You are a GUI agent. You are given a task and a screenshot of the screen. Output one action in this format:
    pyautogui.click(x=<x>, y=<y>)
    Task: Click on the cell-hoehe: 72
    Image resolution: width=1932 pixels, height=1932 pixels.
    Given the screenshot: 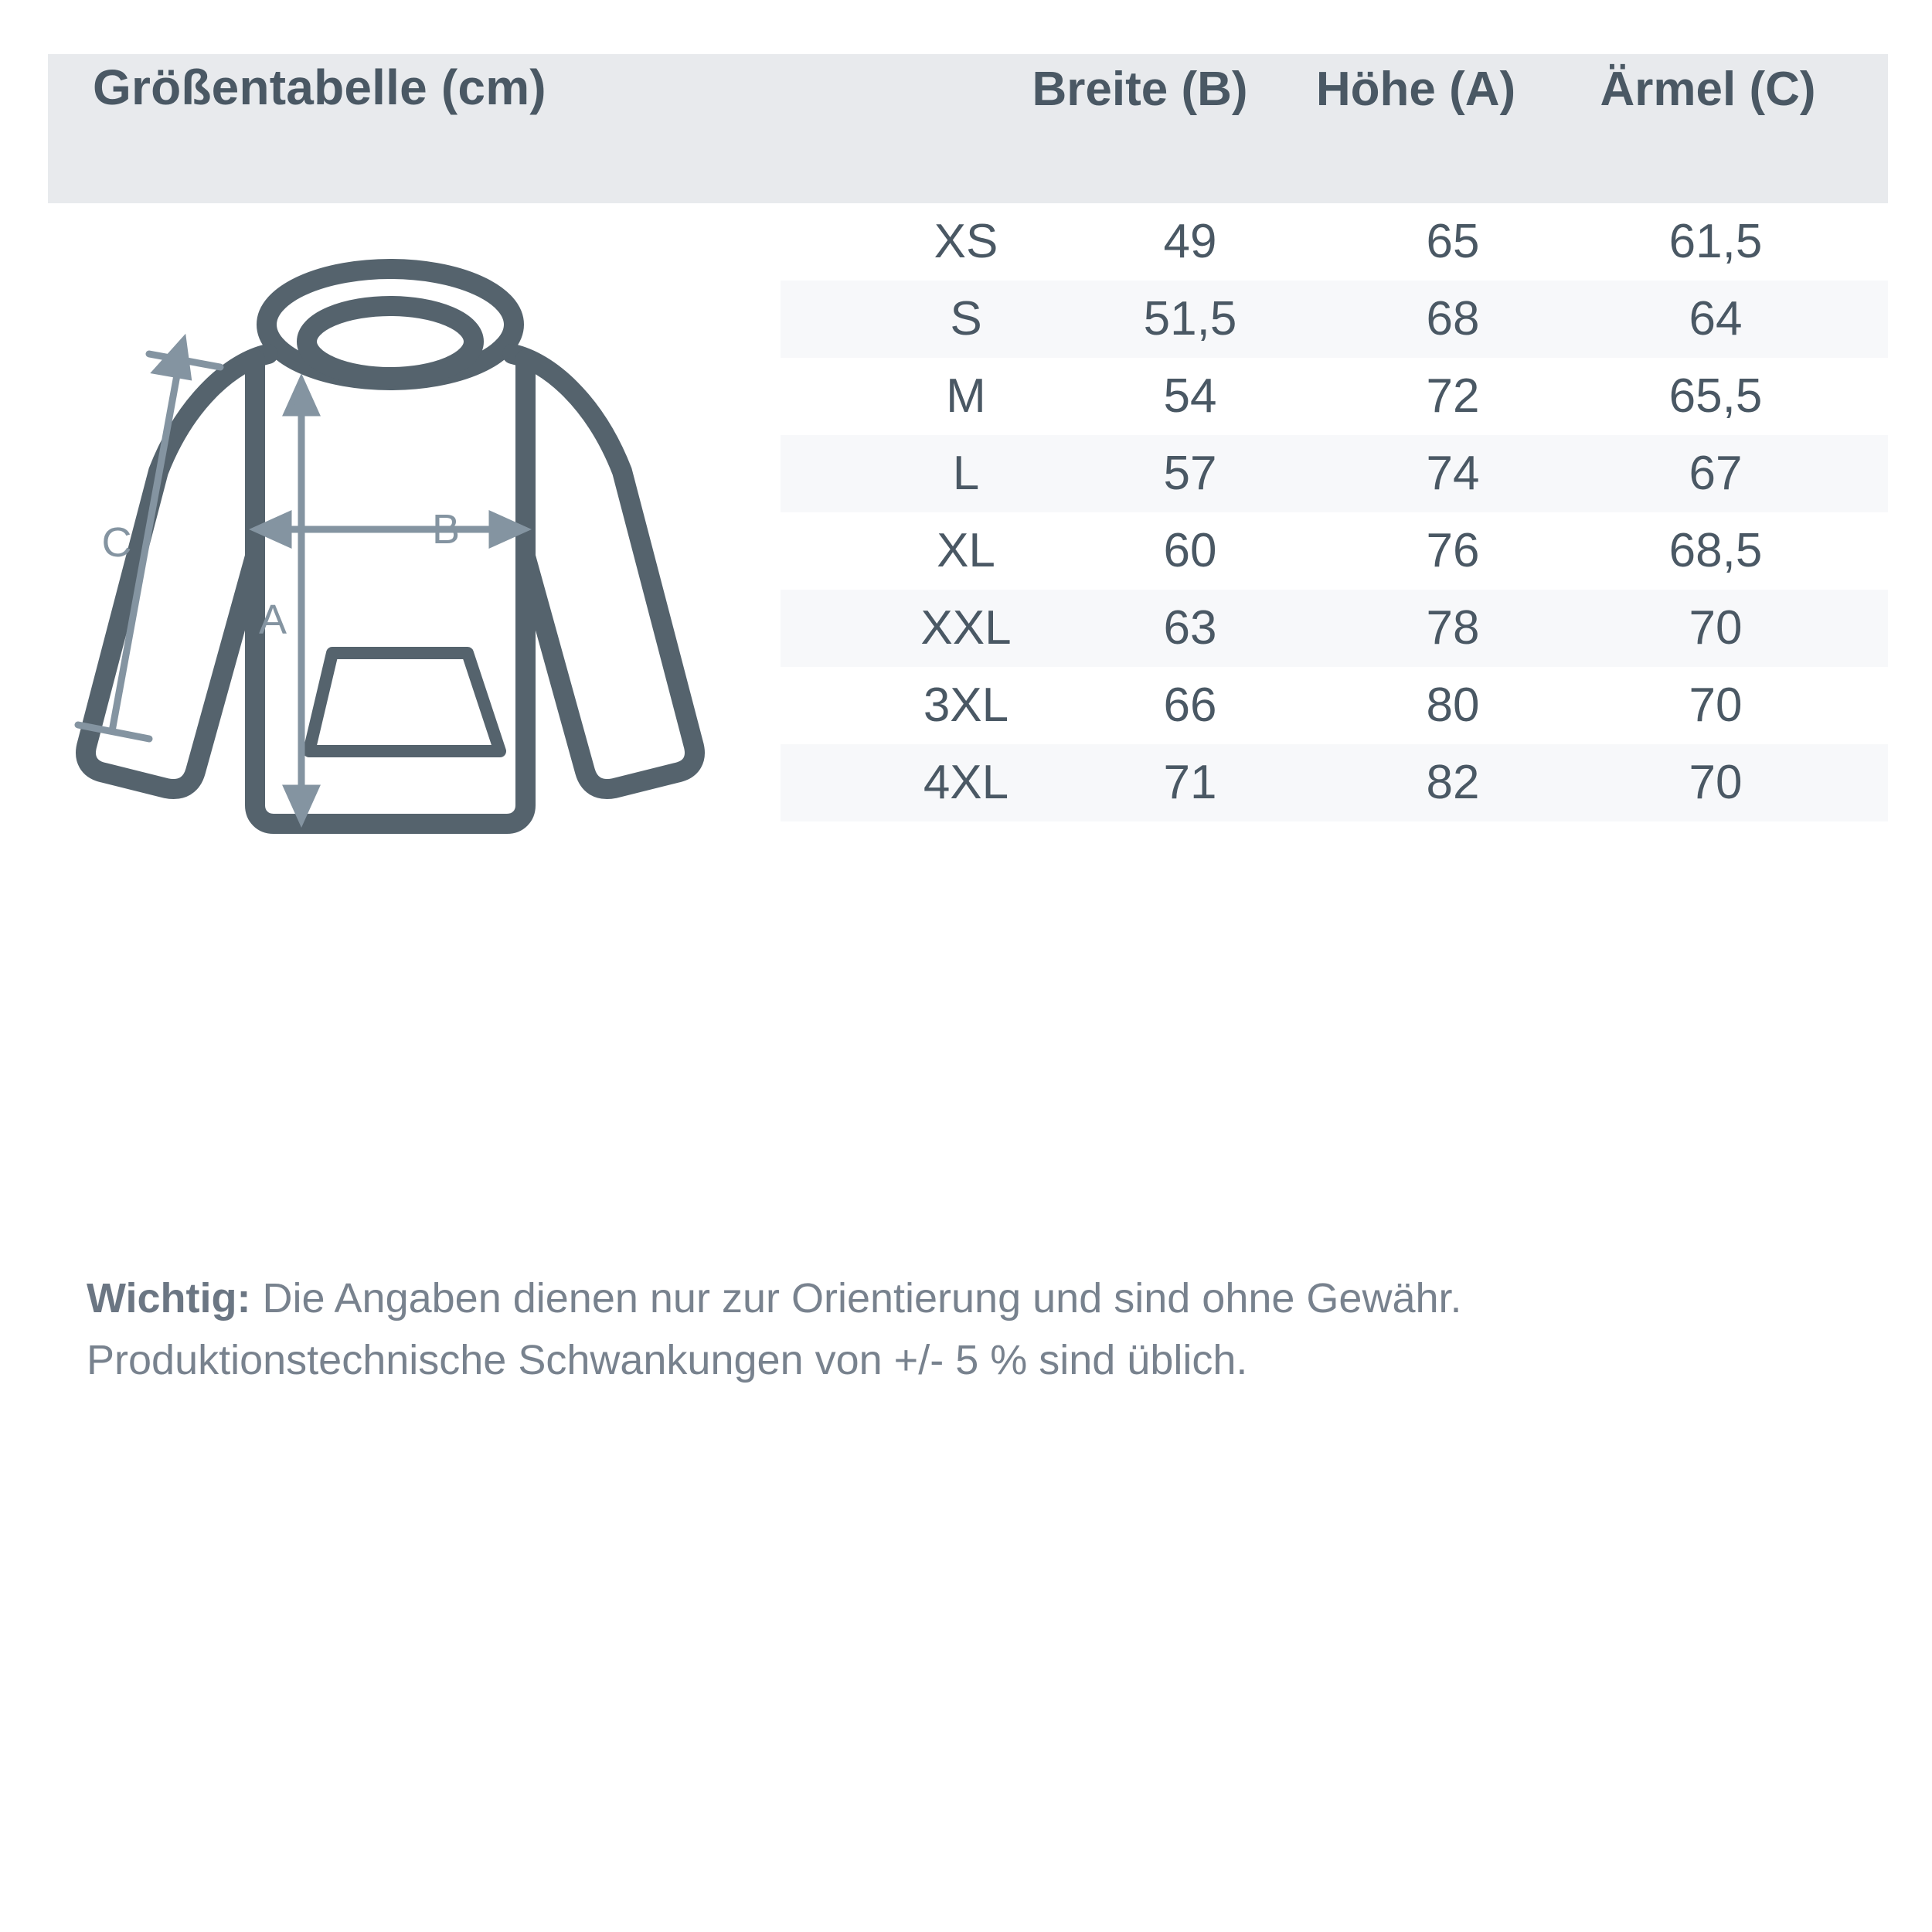 What is the action you would take?
    pyautogui.click(x=1453, y=396)
    